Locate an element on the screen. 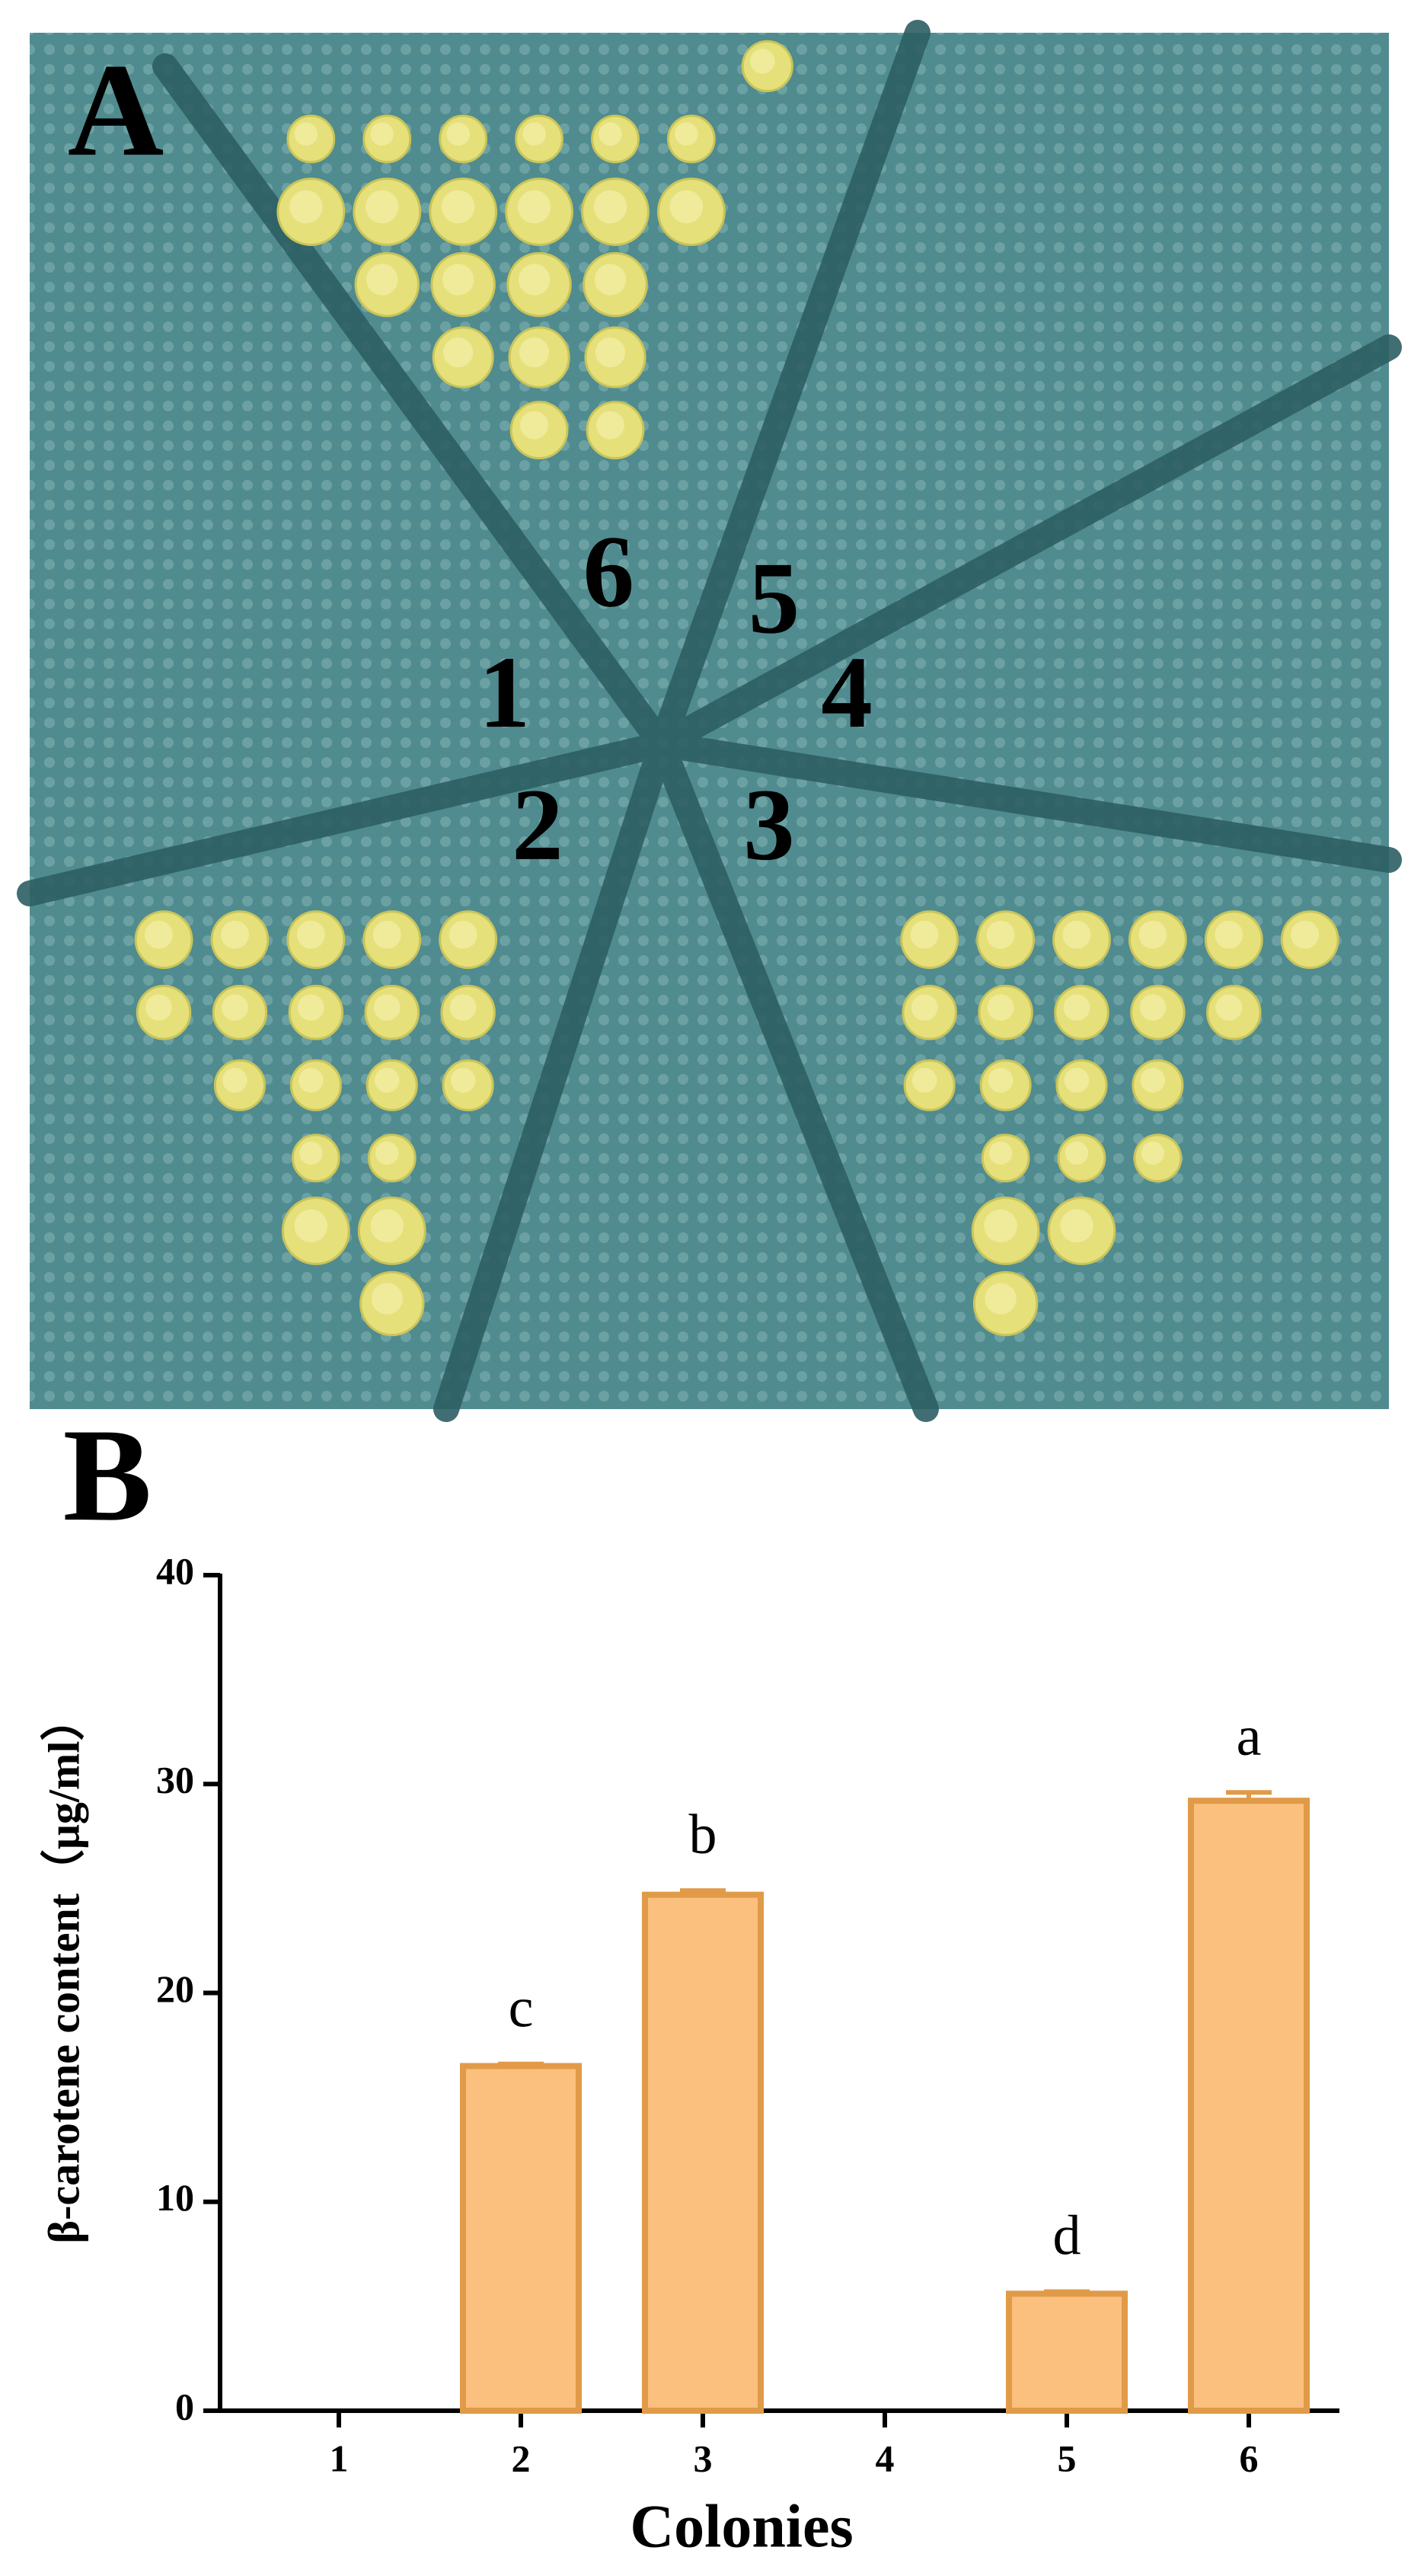 The image size is (1411, 2576). panel-label: A is located at coordinates (116, 110).